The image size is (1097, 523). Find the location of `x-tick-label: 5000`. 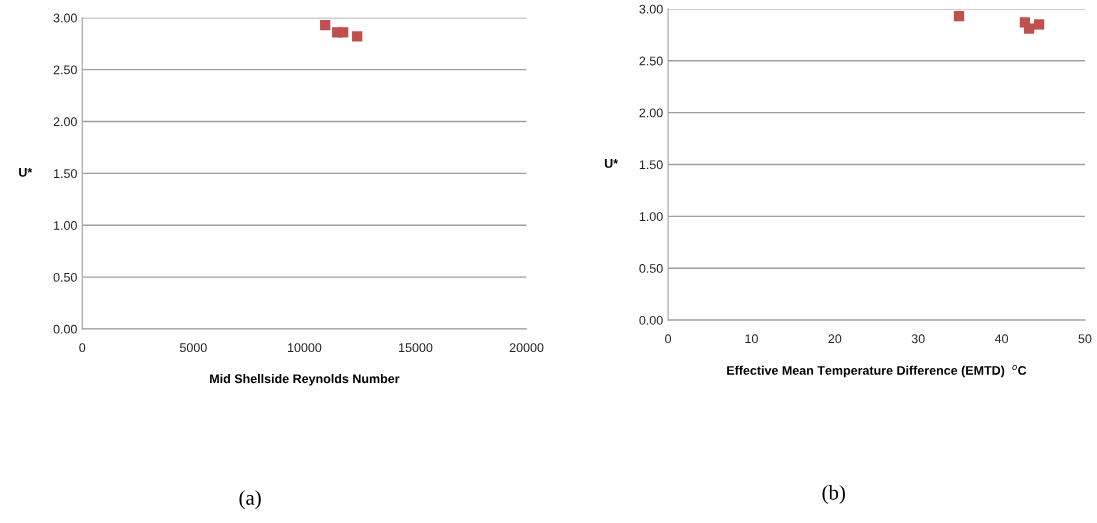

x-tick-label: 5000 is located at coordinates (193, 348).